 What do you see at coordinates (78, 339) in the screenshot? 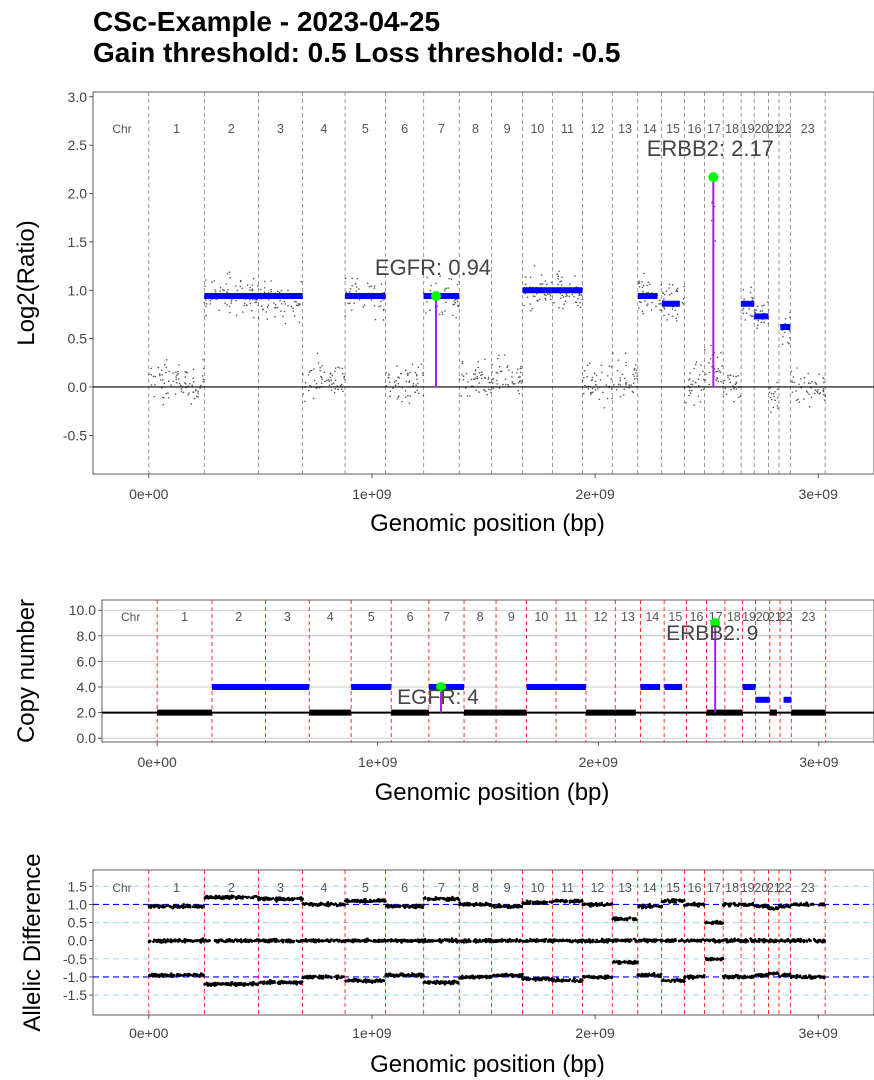
I see `y-tick-label: 0.5` at bounding box center [78, 339].